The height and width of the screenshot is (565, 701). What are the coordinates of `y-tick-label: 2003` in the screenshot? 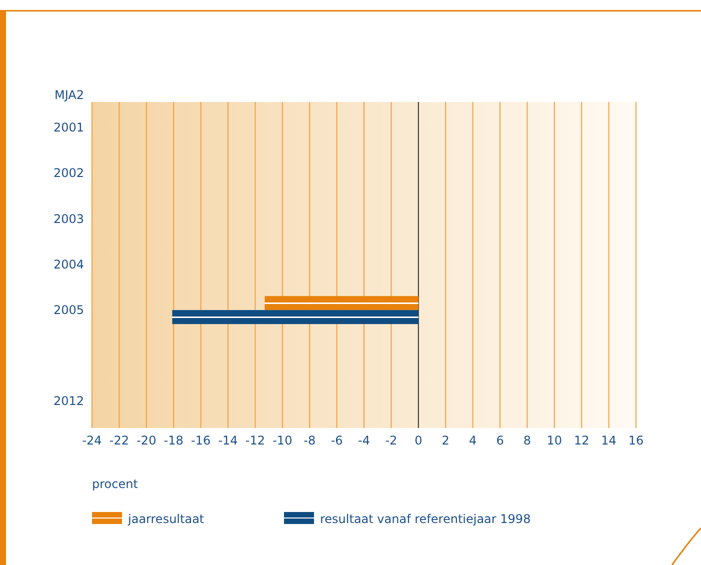 It's located at (68, 219).